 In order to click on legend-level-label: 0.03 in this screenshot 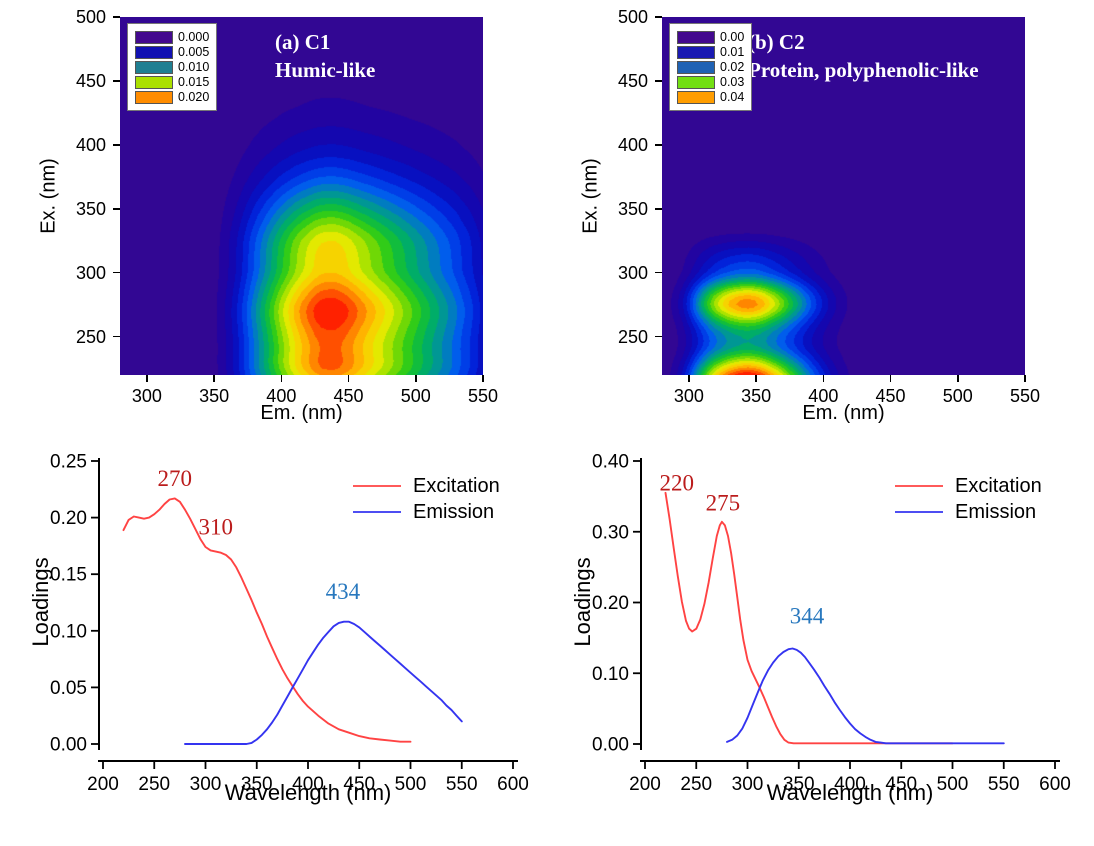, I will do `click(732, 82)`.